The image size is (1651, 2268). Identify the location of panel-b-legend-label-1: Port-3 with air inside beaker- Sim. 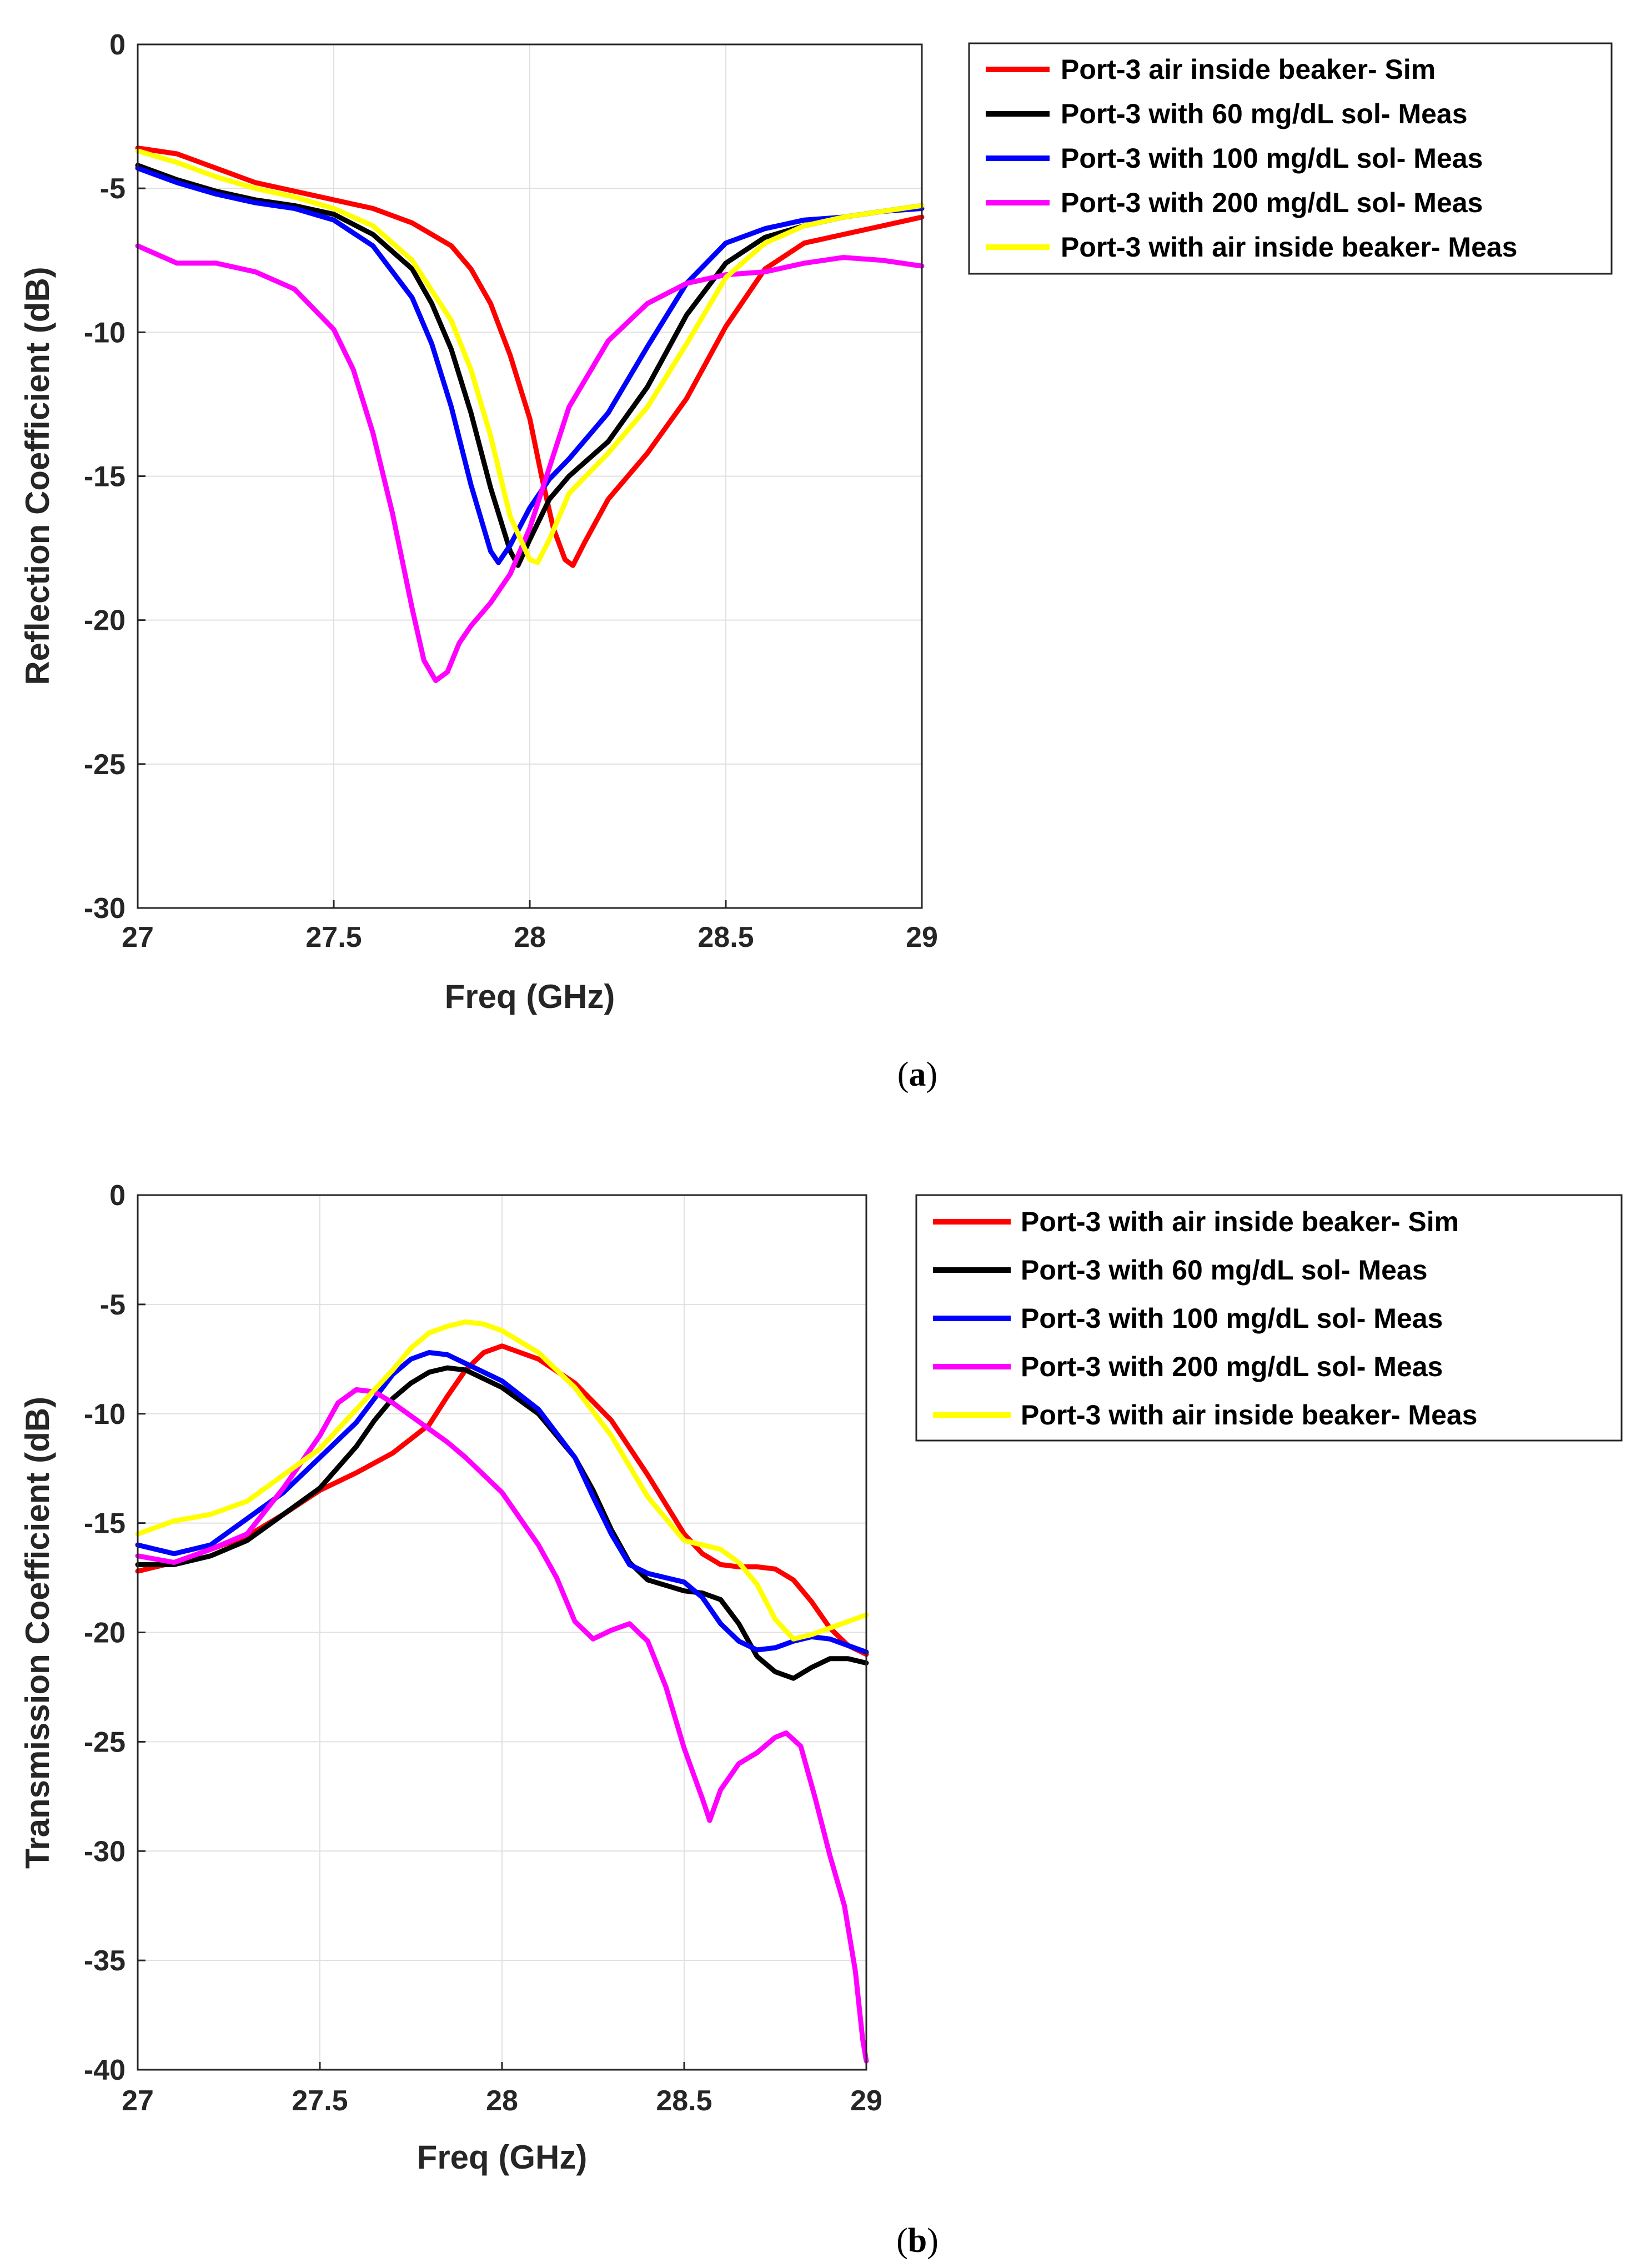
(1240, 1222).